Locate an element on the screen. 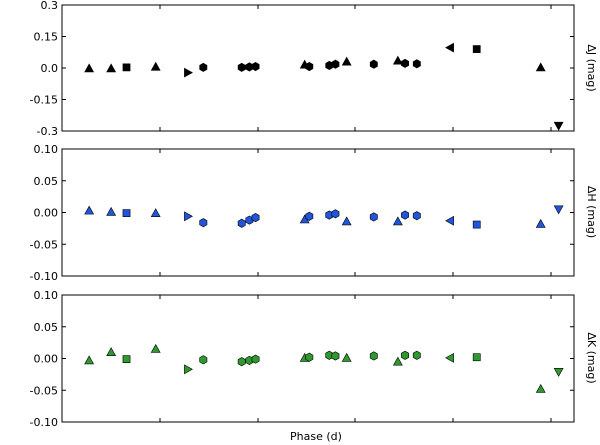 This screenshot has height=445, width=600. ytick-label: -0.3 is located at coordinates (47, 131).